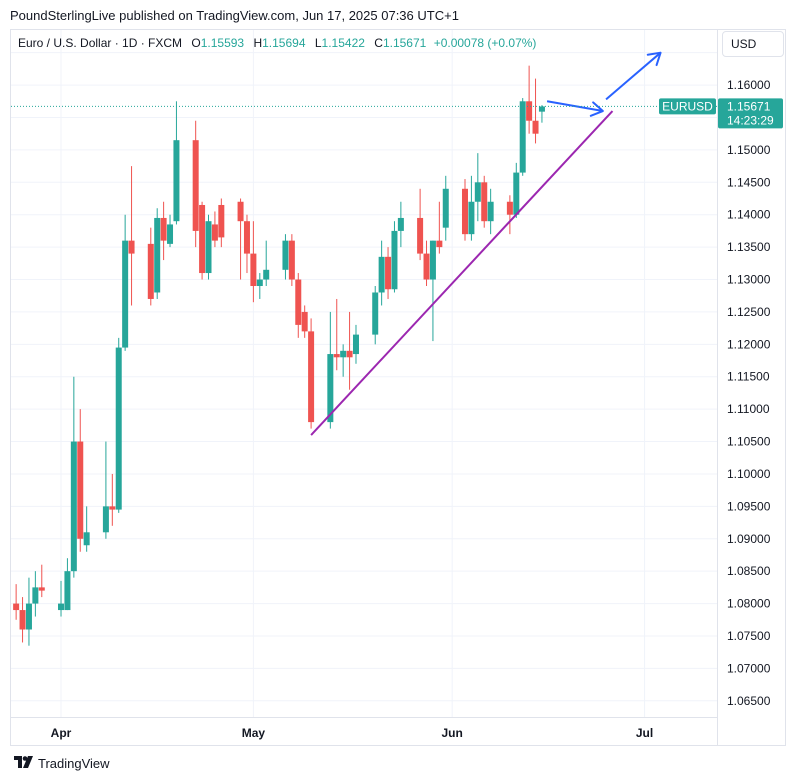 The image size is (799, 781). What do you see at coordinates (378, 43) in the screenshot?
I see `close-label: C` at bounding box center [378, 43].